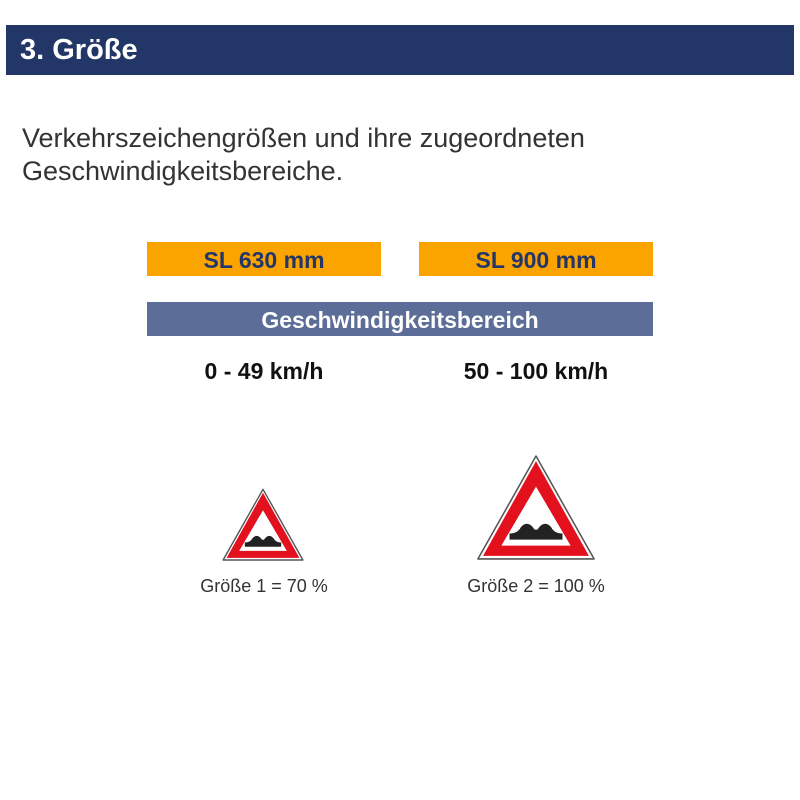 The height and width of the screenshot is (800, 800). What do you see at coordinates (264, 259) in the screenshot?
I see `size-label-1: SL 630 mm` at bounding box center [264, 259].